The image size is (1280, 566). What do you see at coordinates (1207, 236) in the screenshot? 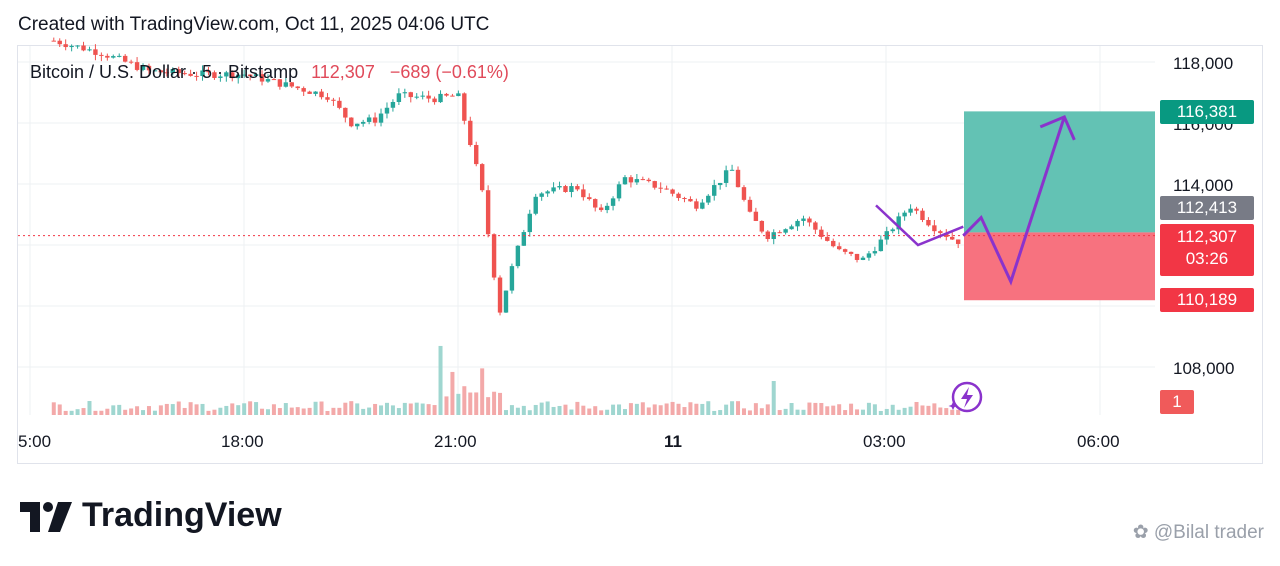
I see `last-price-value: 112,307` at bounding box center [1207, 236].